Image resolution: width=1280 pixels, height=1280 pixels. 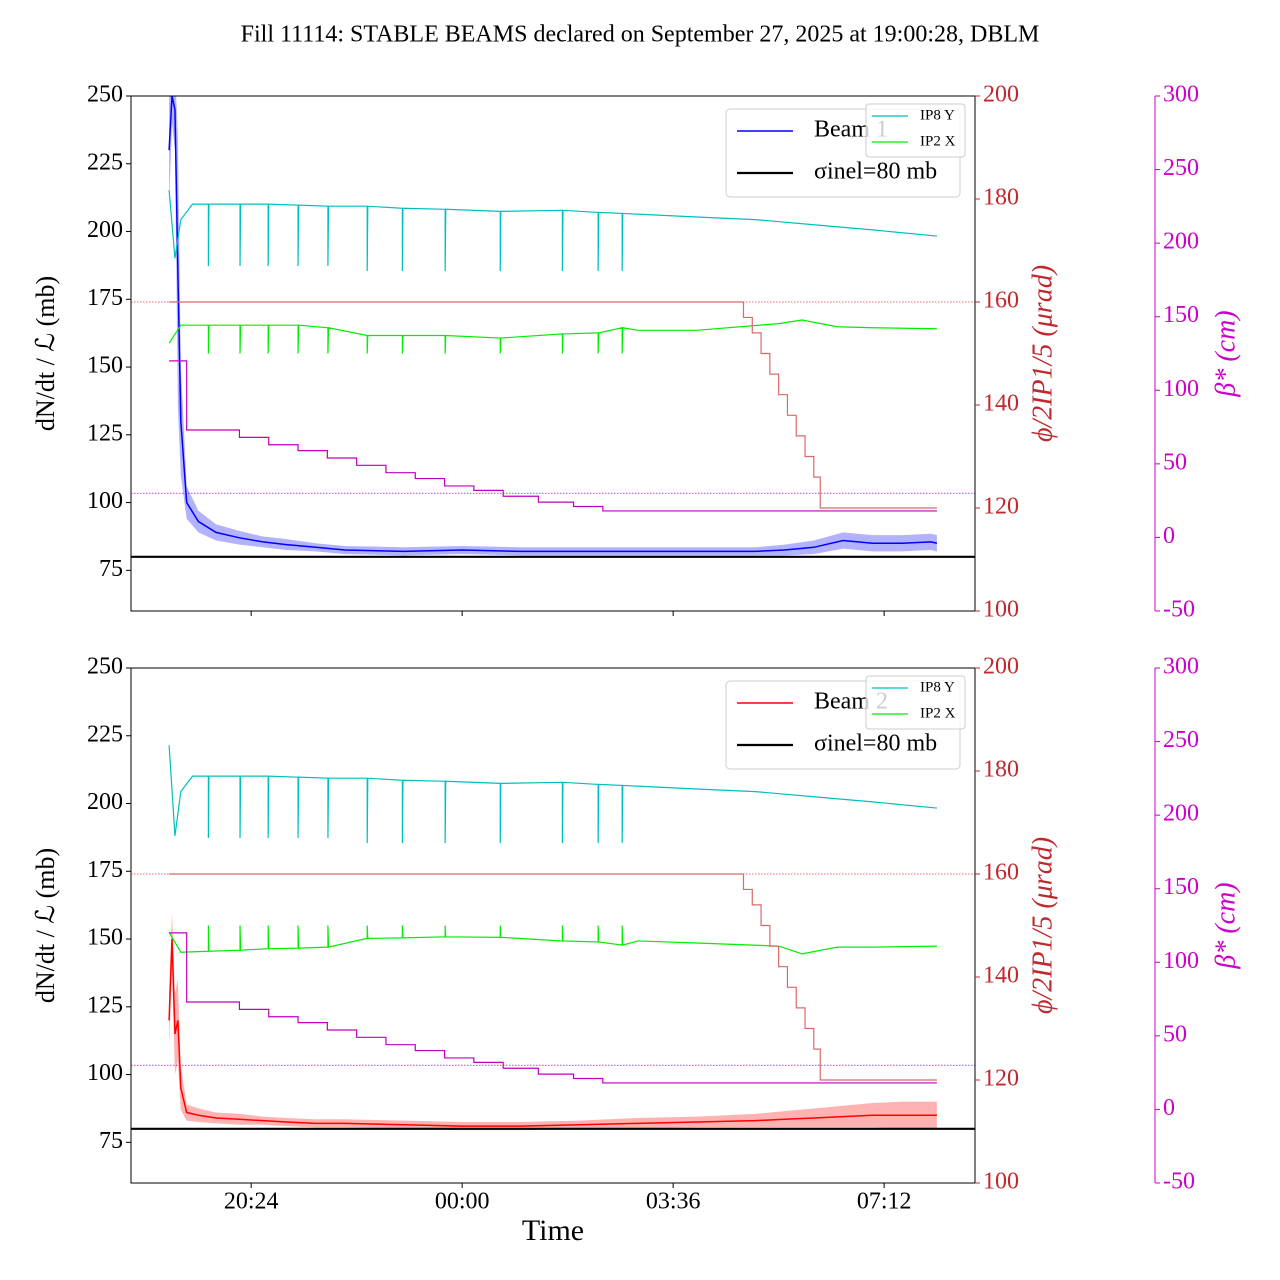 I want to click on x-tick-label: 03:36, so click(x=673, y=1202).